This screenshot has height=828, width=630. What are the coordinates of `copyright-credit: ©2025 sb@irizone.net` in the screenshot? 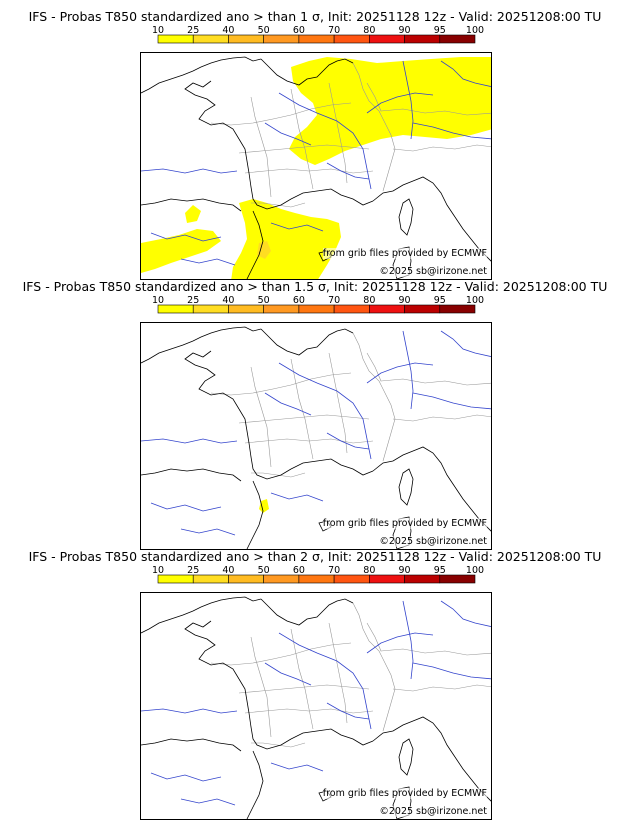 It's located at (433, 541).